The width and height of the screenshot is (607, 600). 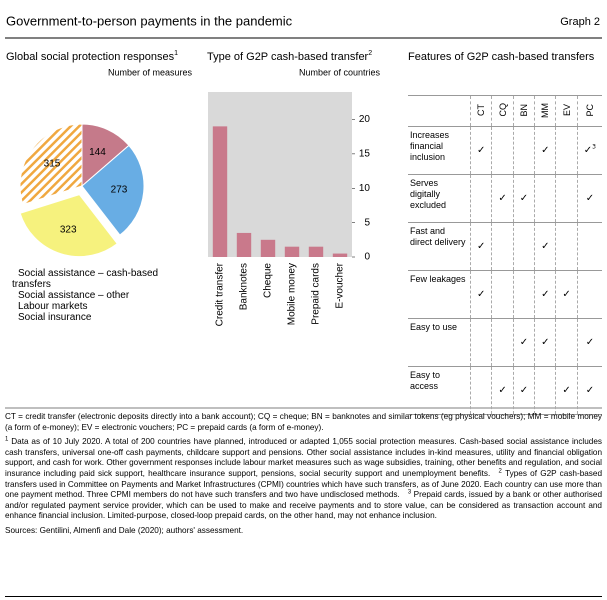 What do you see at coordinates (74, 295) in the screenshot?
I see `legend-label: Social assistance – other` at bounding box center [74, 295].